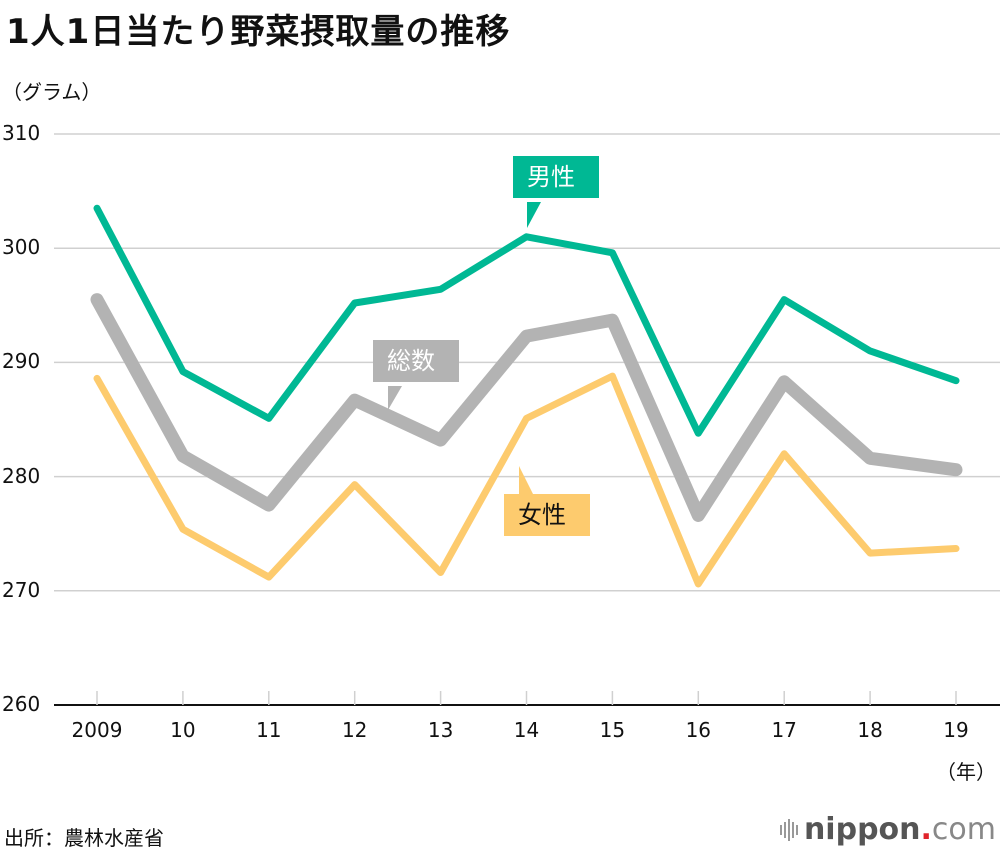  Describe the element at coordinates (526, 480) in the screenshot. I see `callout-pointer-female` at that location.